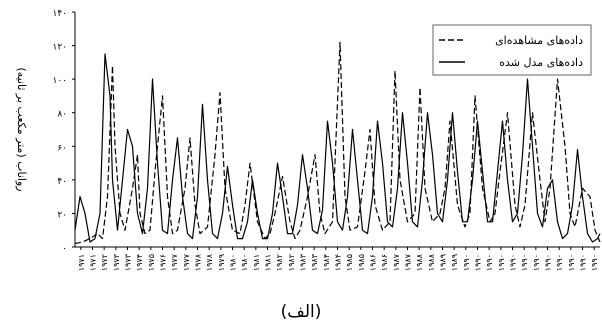 This screenshot has height=334, width=602. I want to click on y-tick-label: ۸۰, so click(62, 115).